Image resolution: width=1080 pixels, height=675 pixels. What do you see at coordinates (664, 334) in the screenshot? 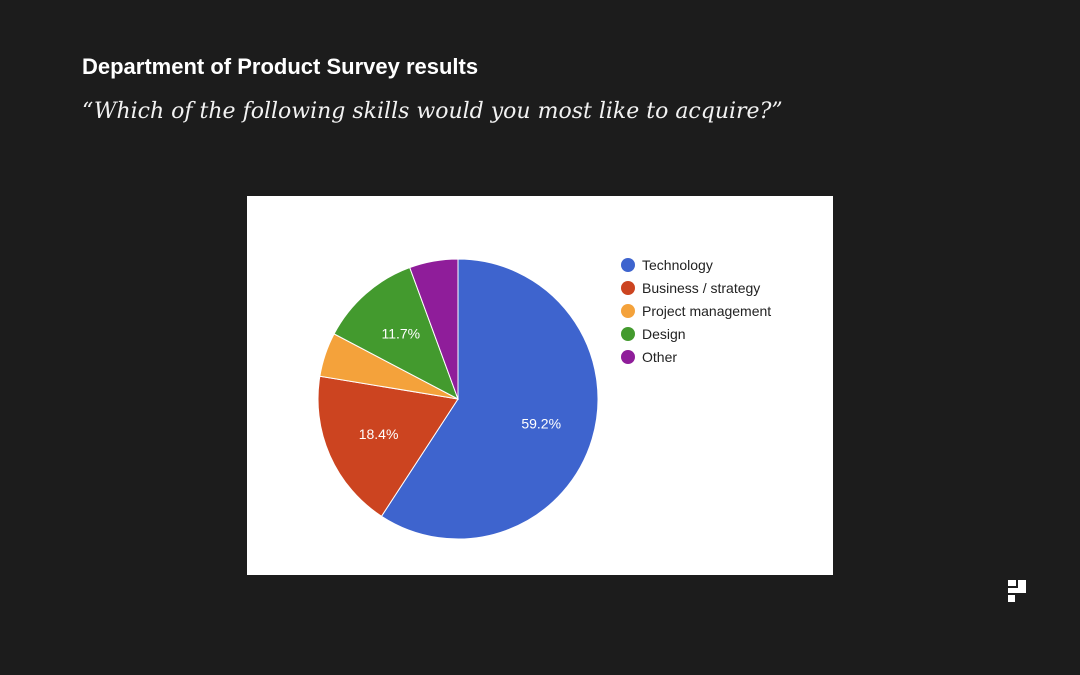
I see `legend-label: Design` at bounding box center [664, 334].